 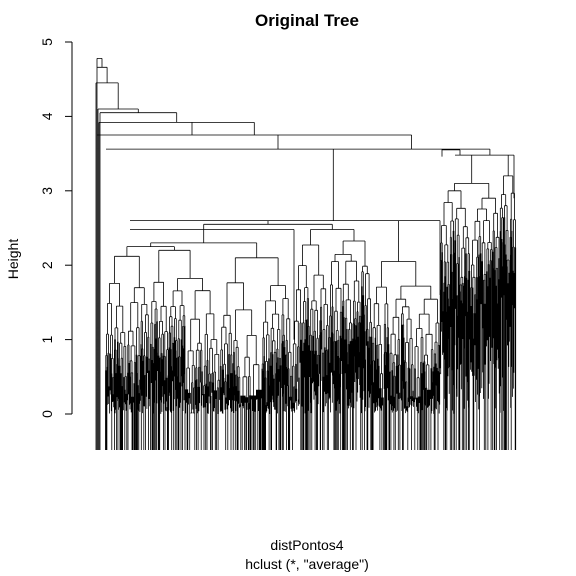 What do you see at coordinates (307, 20) in the screenshot?
I see `chart-title: Original Tree` at bounding box center [307, 20].